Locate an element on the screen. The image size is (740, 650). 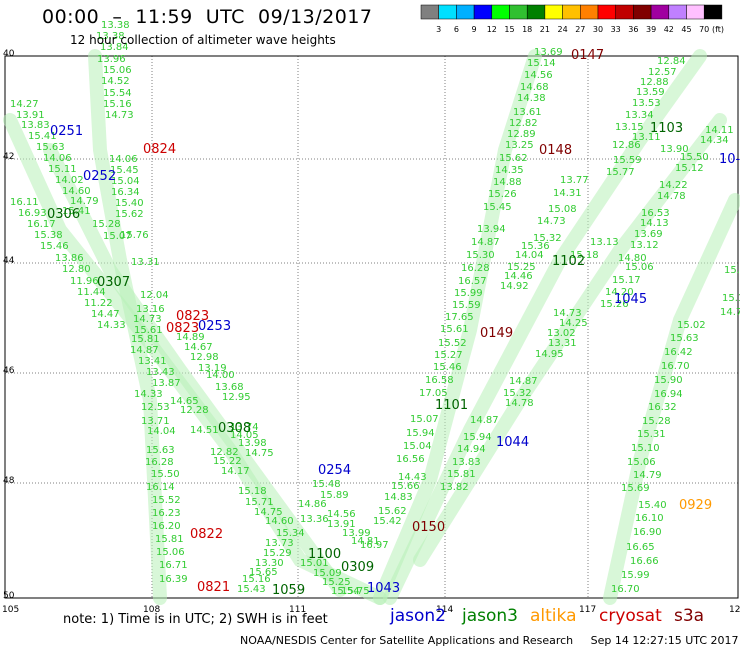
pass-time-label: 0824 is located at coordinates (159, 149).